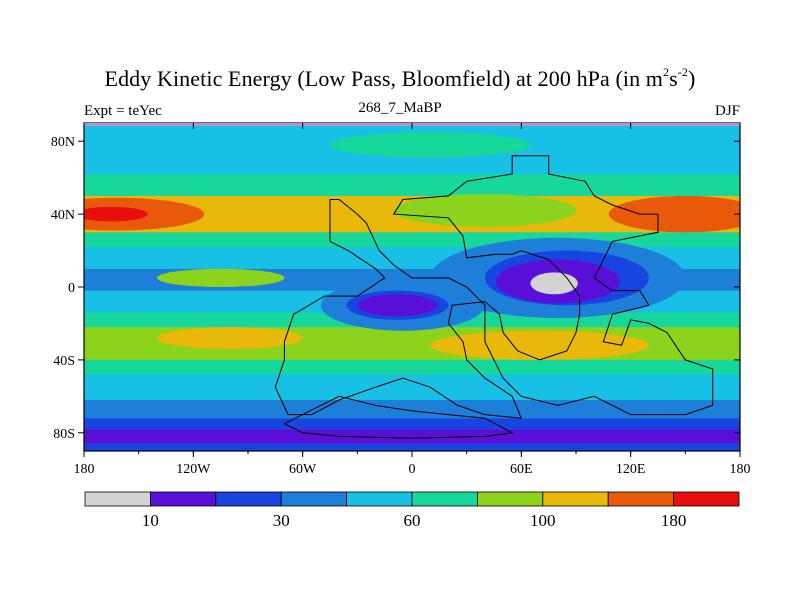 The height and width of the screenshot is (600, 800). What do you see at coordinates (63, 215) in the screenshot?
I see `y-tick-label-1: 40N` at bounding box center [63, 215].